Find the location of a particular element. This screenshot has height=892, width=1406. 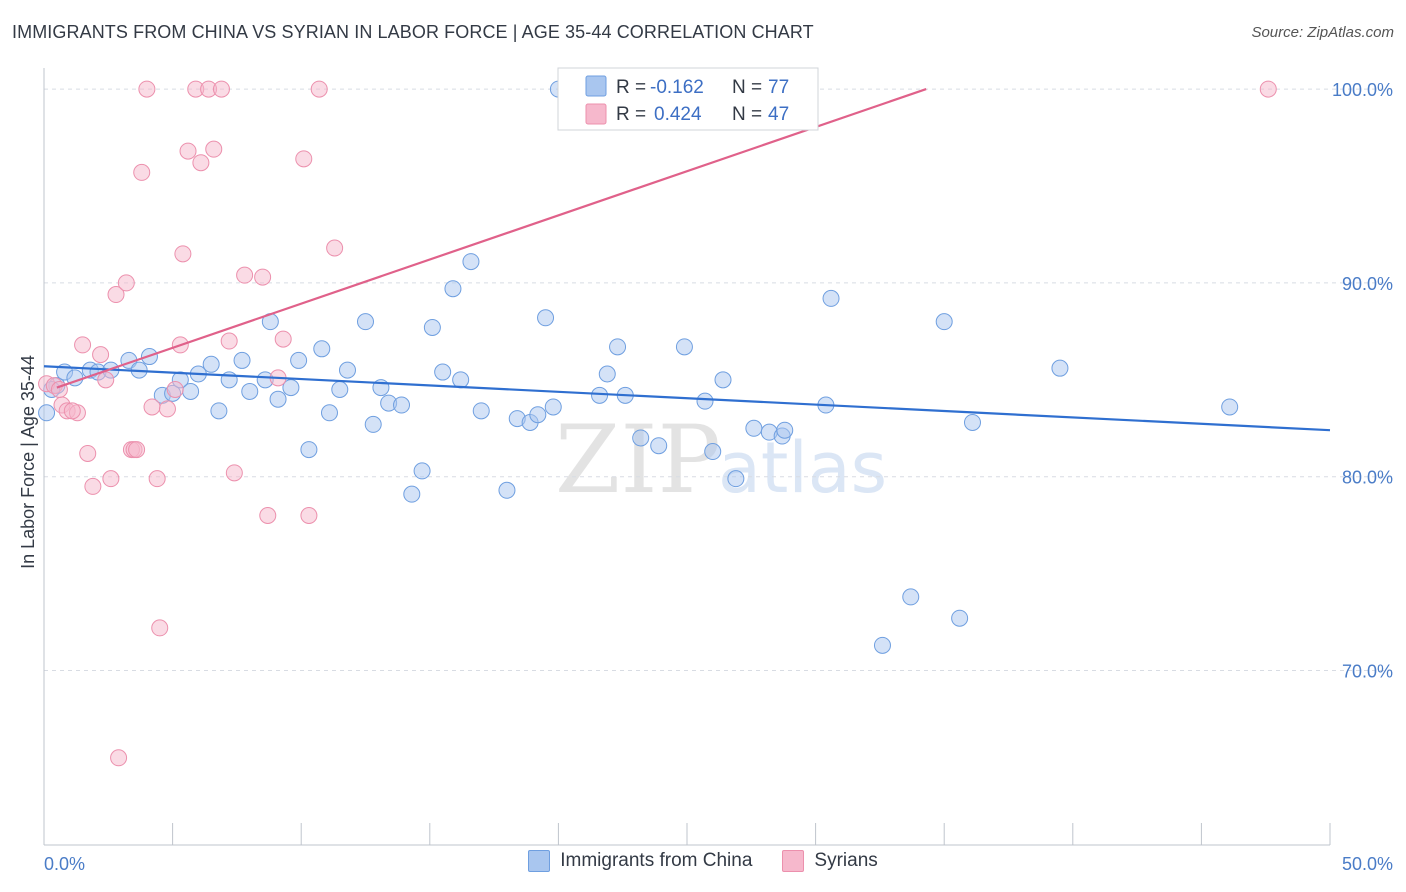

watermark-zip: ZIP is located at coordinates (638, 460).